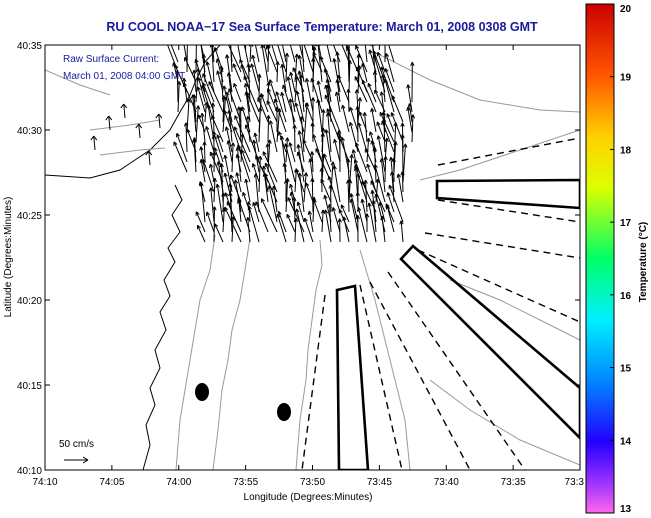 The image size is (651, 518). I want to click on x-tick-label: 74:05, so click(111, 482).